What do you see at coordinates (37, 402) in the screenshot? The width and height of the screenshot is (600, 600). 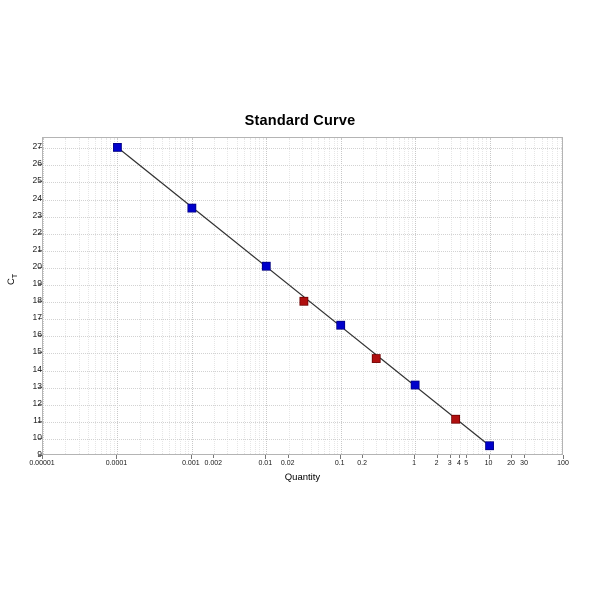 I see `y-tick-label: 12` at bounding box center [37, 402].